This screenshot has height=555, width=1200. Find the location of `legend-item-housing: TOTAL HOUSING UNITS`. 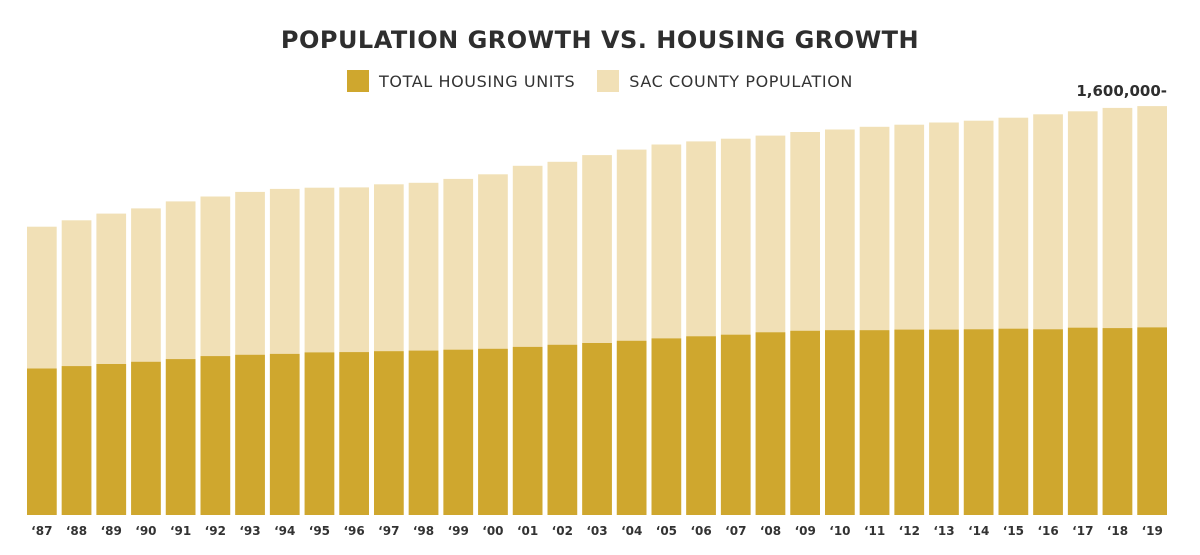

legend-item-housing: TOTAL HOUSING UNITS is located at coordinates (461, 81).